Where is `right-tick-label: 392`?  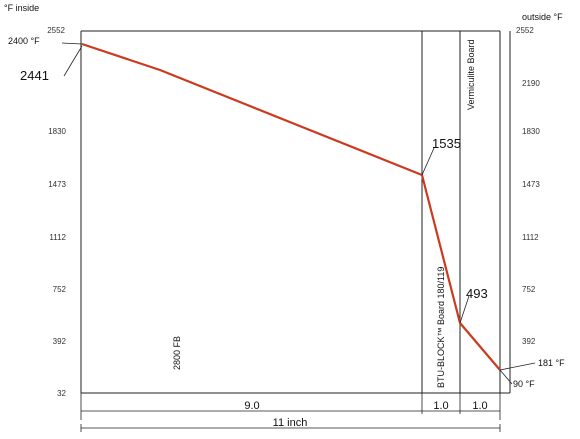 right-tick-label: 392 is located at coordinates (529, 341).